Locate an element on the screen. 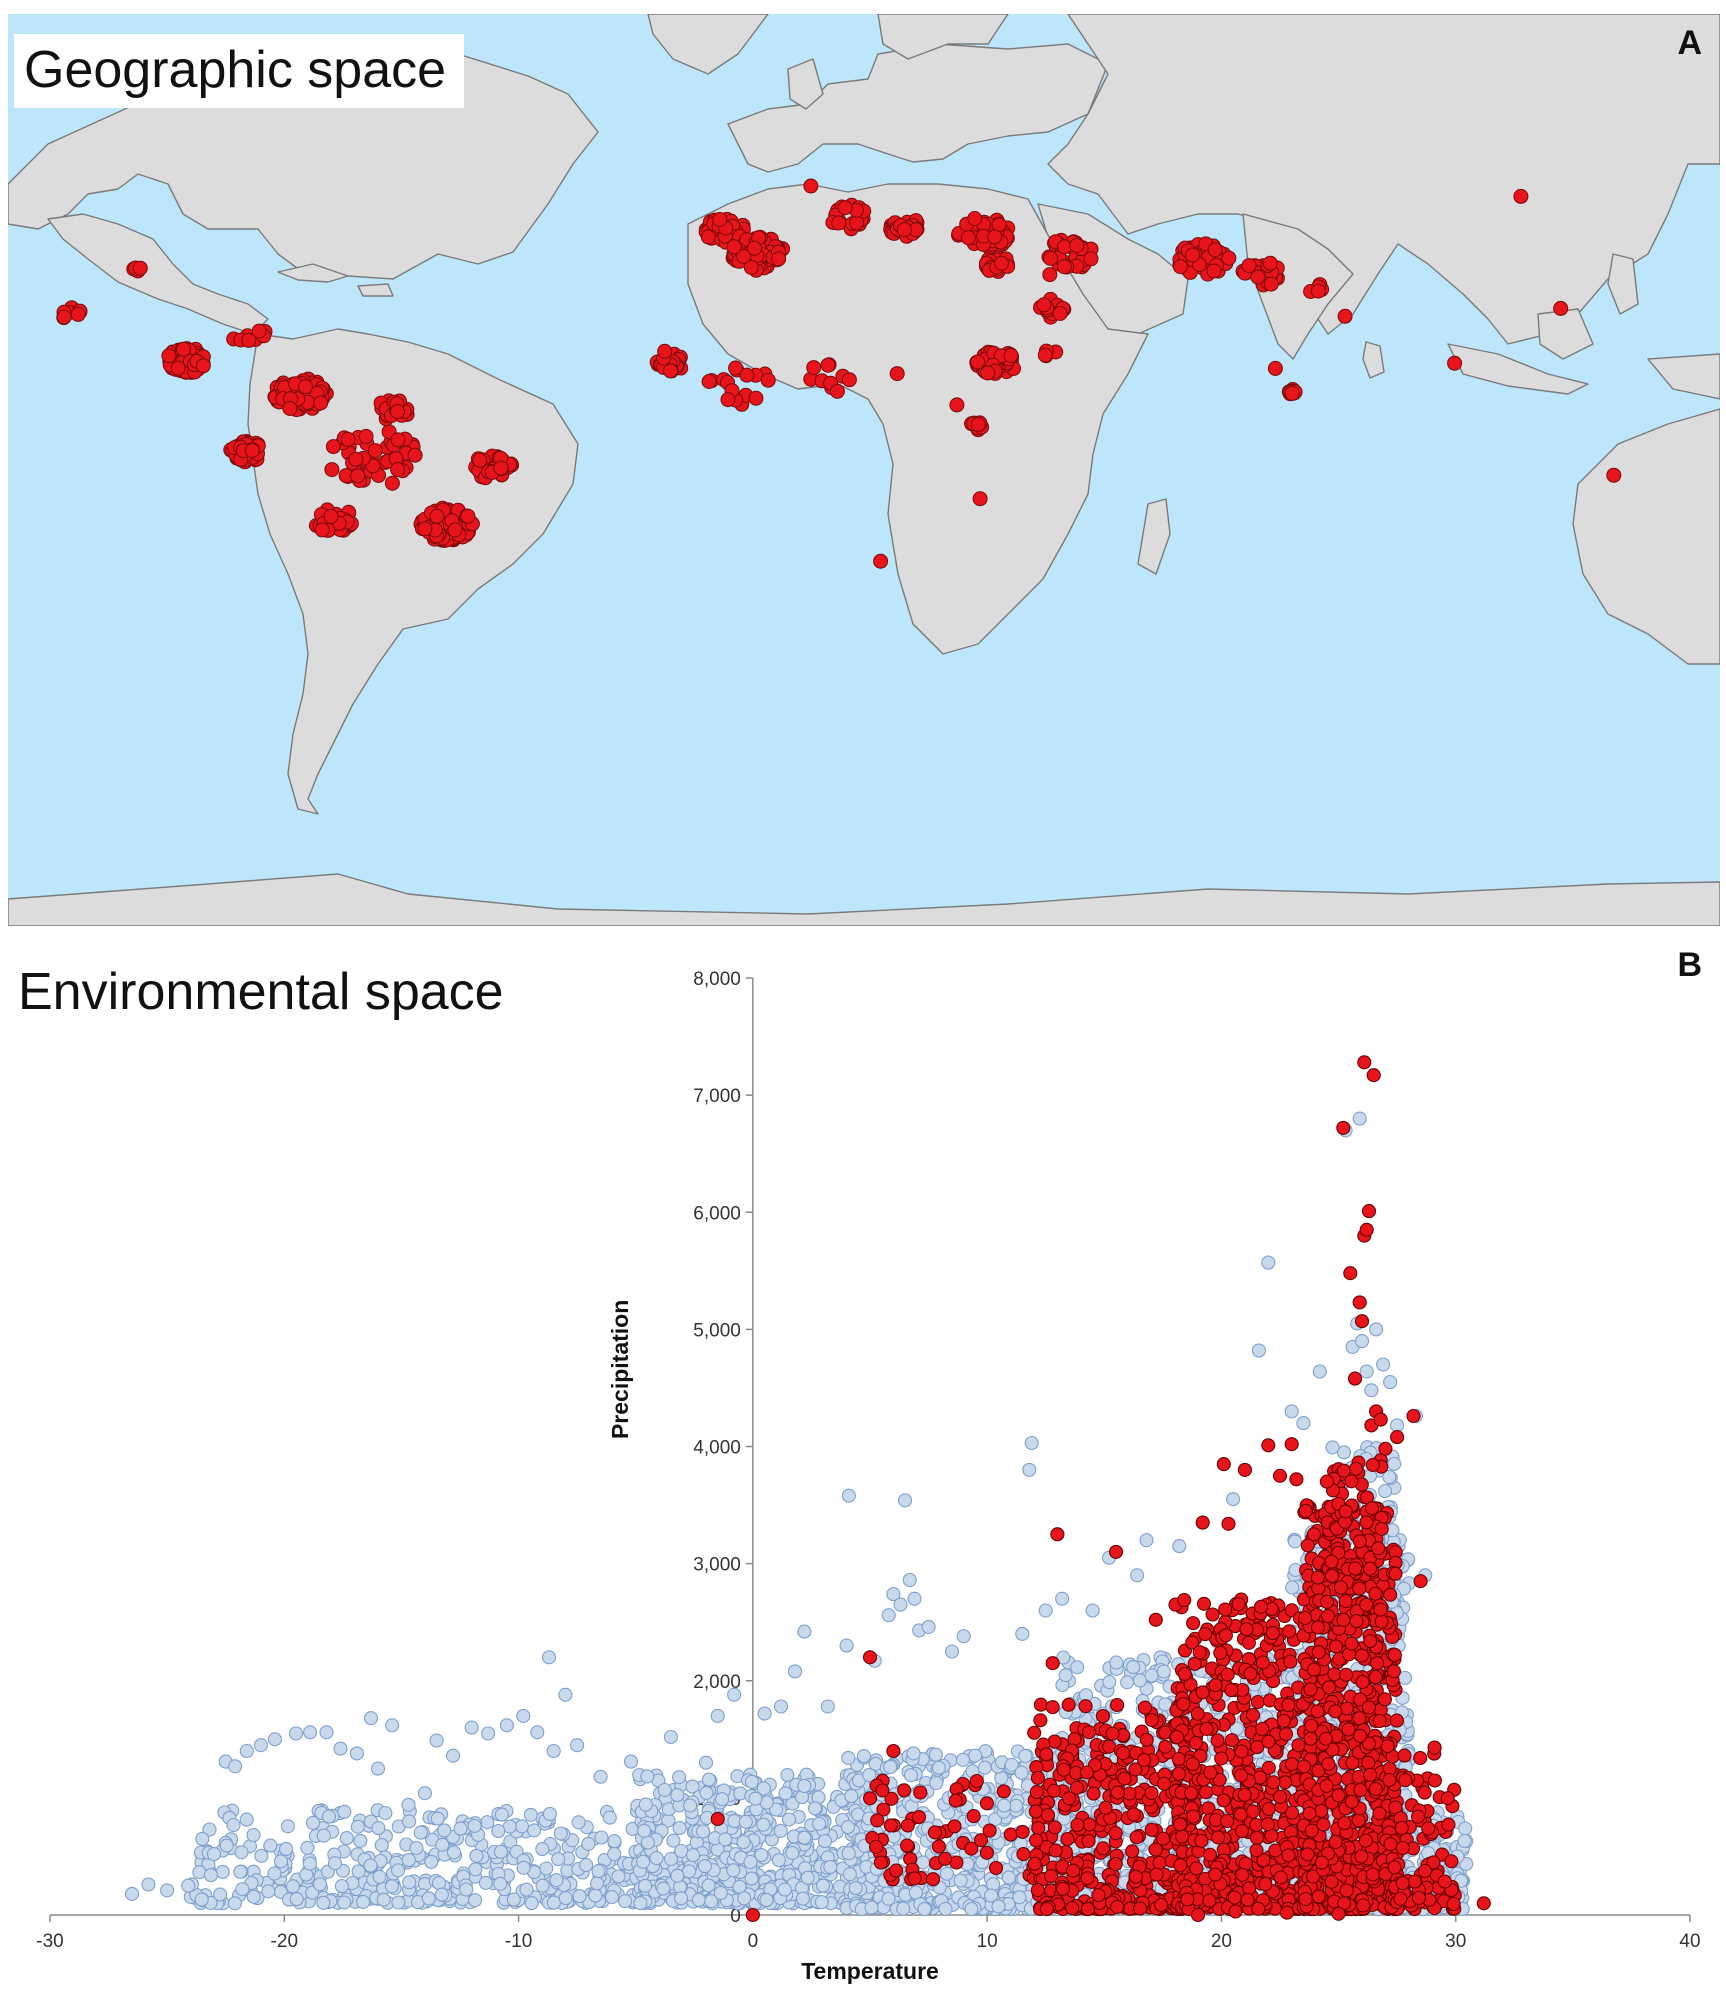  x-axis-label: Temperature is located at coordinates (870, 1971).